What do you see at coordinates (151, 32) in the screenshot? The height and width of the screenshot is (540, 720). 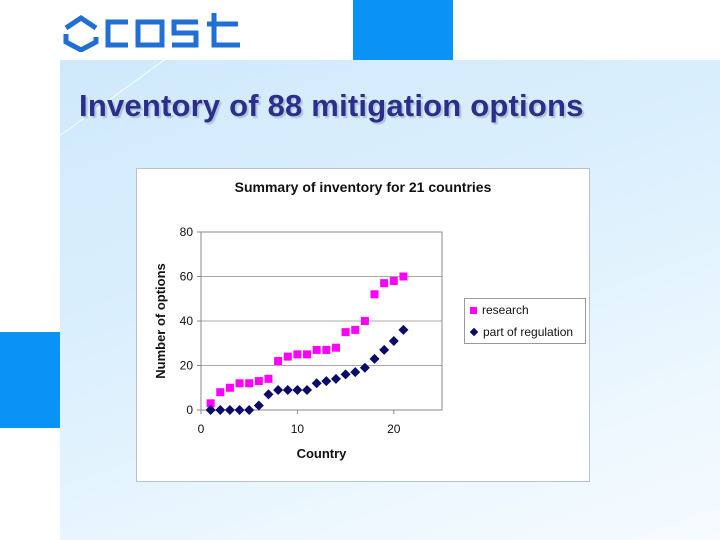 I see `cost-logo` at bounding box center [151, 32].